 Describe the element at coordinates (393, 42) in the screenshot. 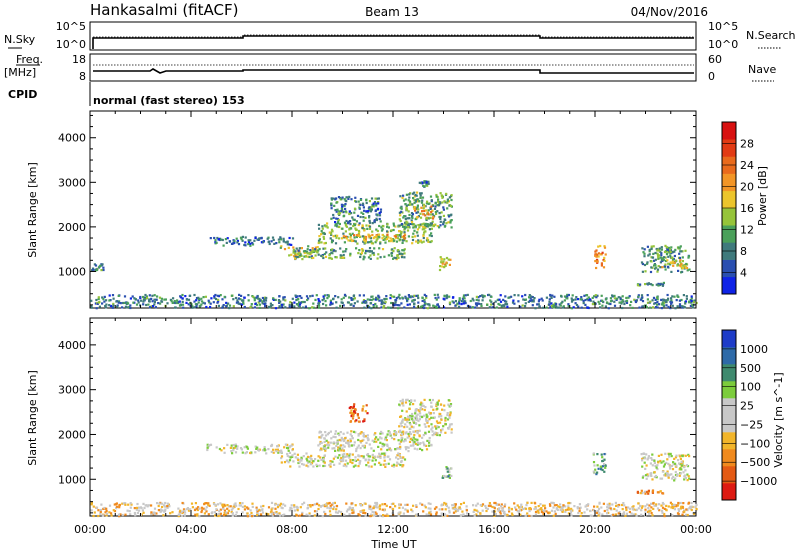

I see `nsky-trace` at that location.